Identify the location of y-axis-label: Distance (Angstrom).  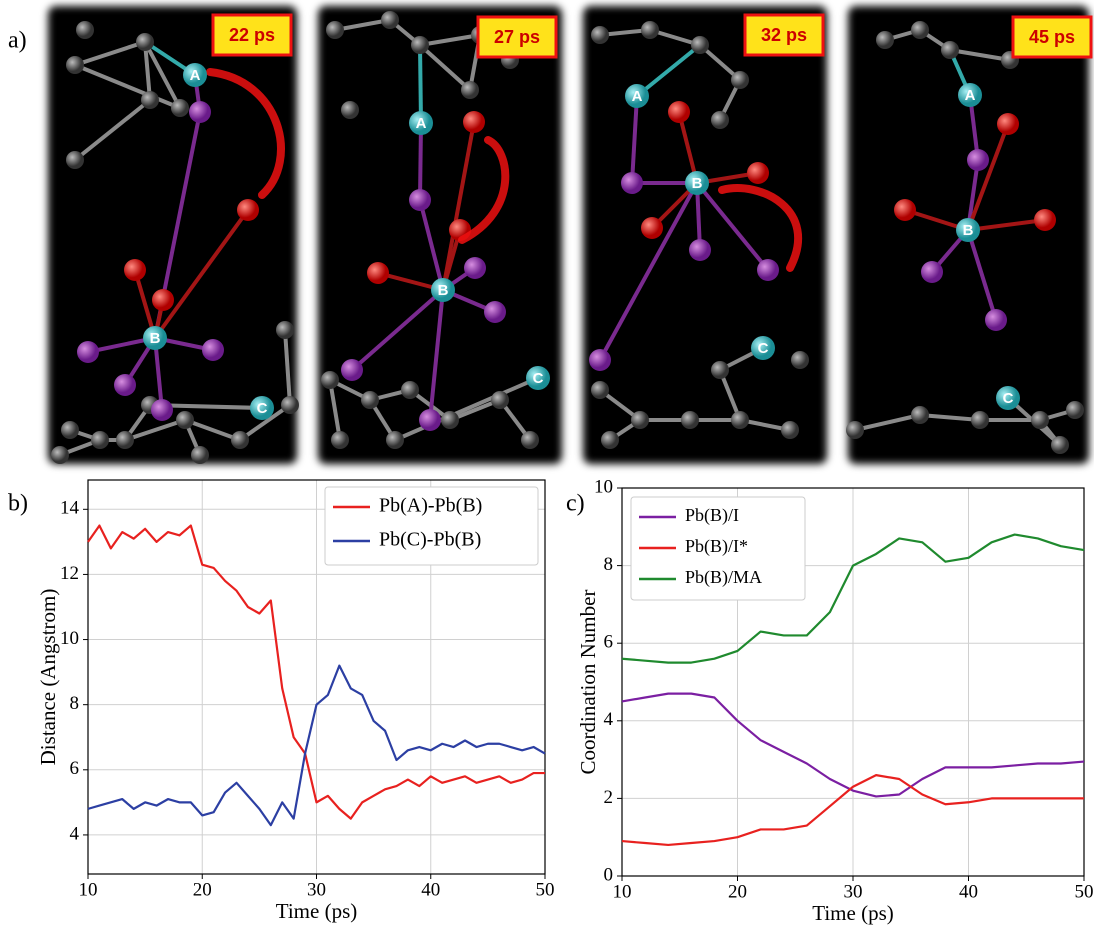
(48, 677).